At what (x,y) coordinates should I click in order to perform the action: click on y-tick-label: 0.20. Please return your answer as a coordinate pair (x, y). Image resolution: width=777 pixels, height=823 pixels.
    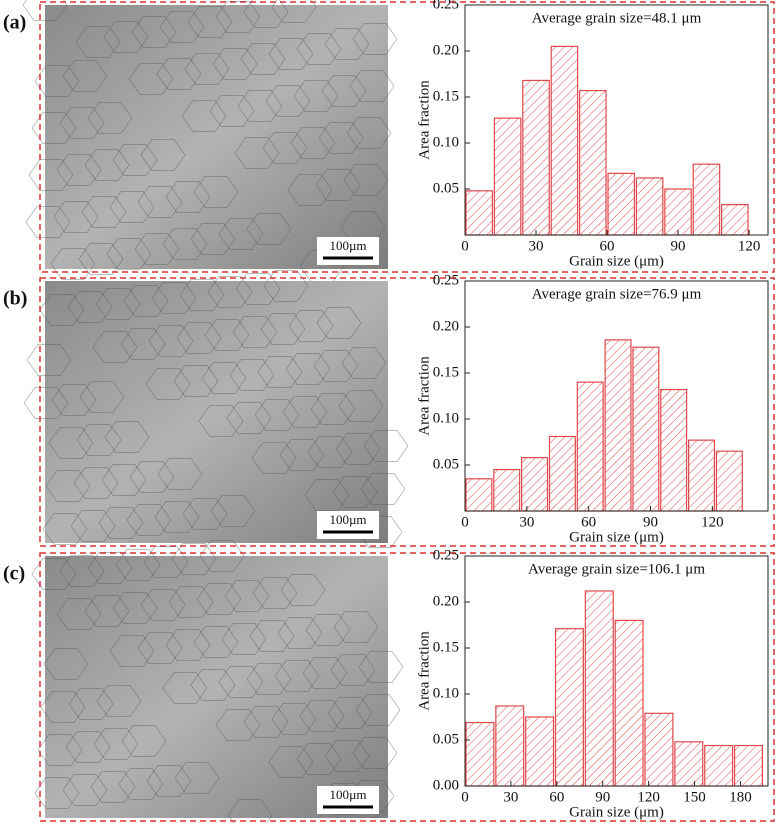
    Looking at the image, I should click on (446, 601).